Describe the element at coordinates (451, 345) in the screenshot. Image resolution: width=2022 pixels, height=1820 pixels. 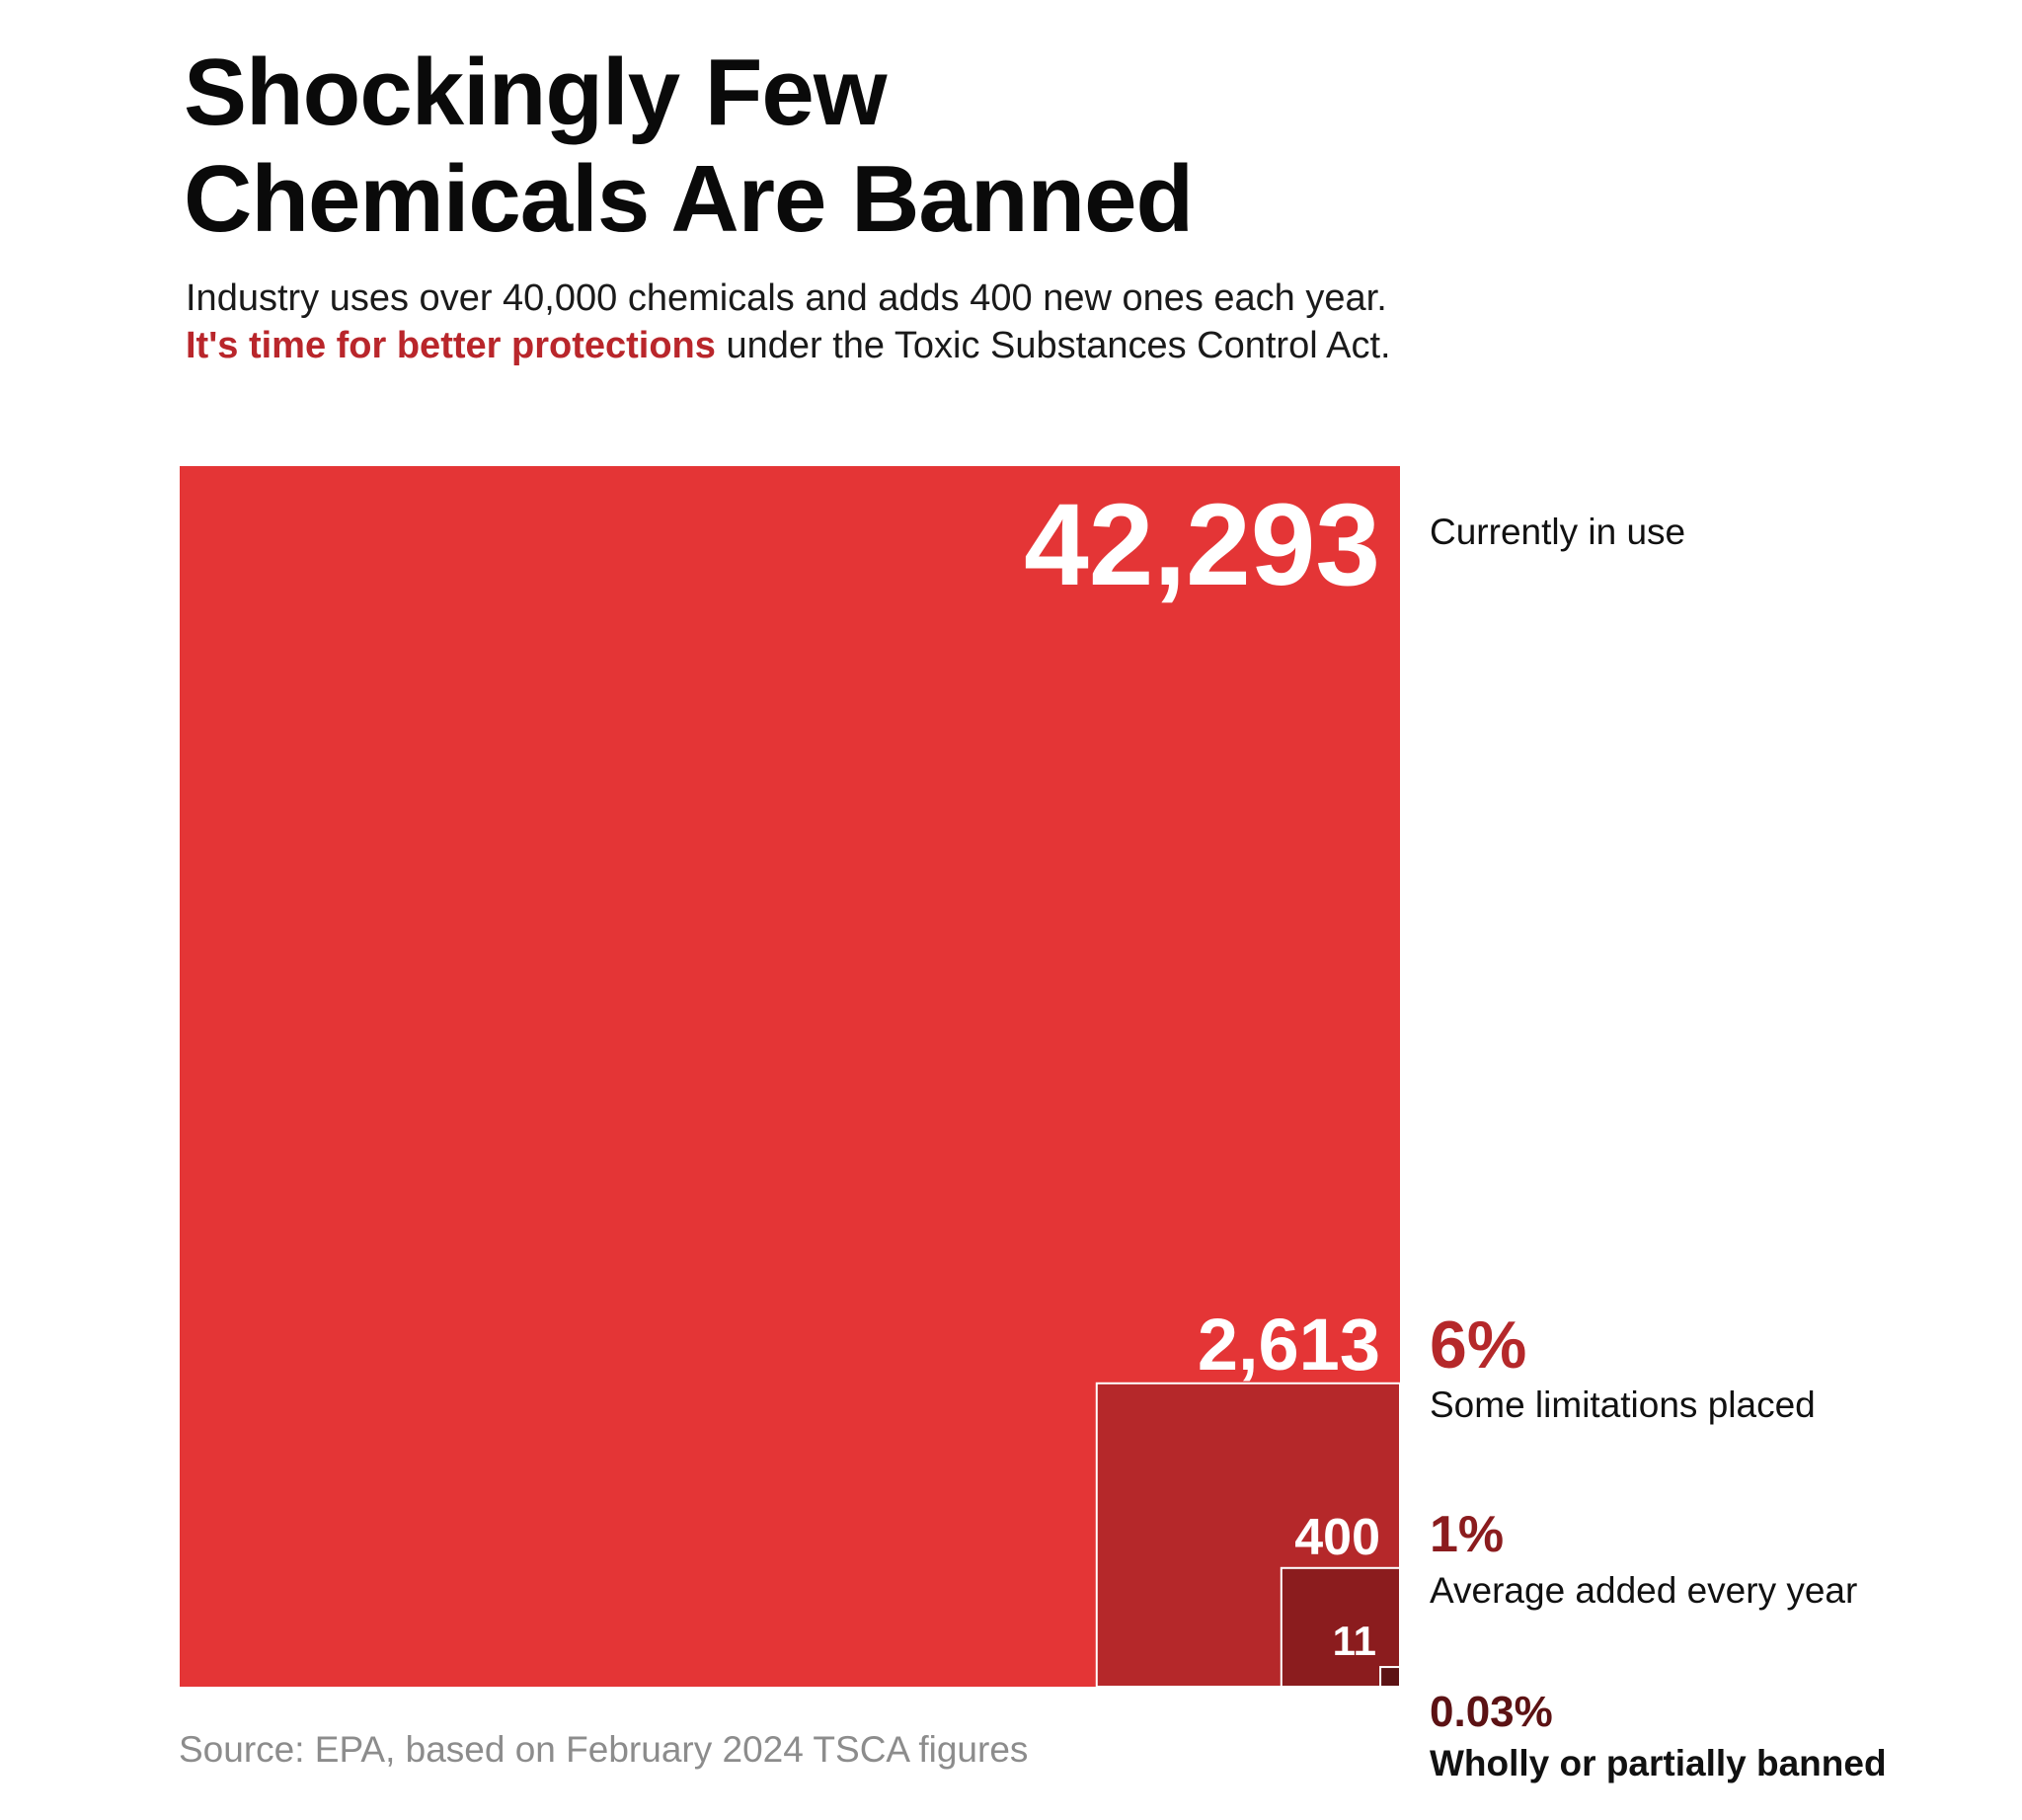
I see `subtitle-emphasis: It's time for better protections` at that location.